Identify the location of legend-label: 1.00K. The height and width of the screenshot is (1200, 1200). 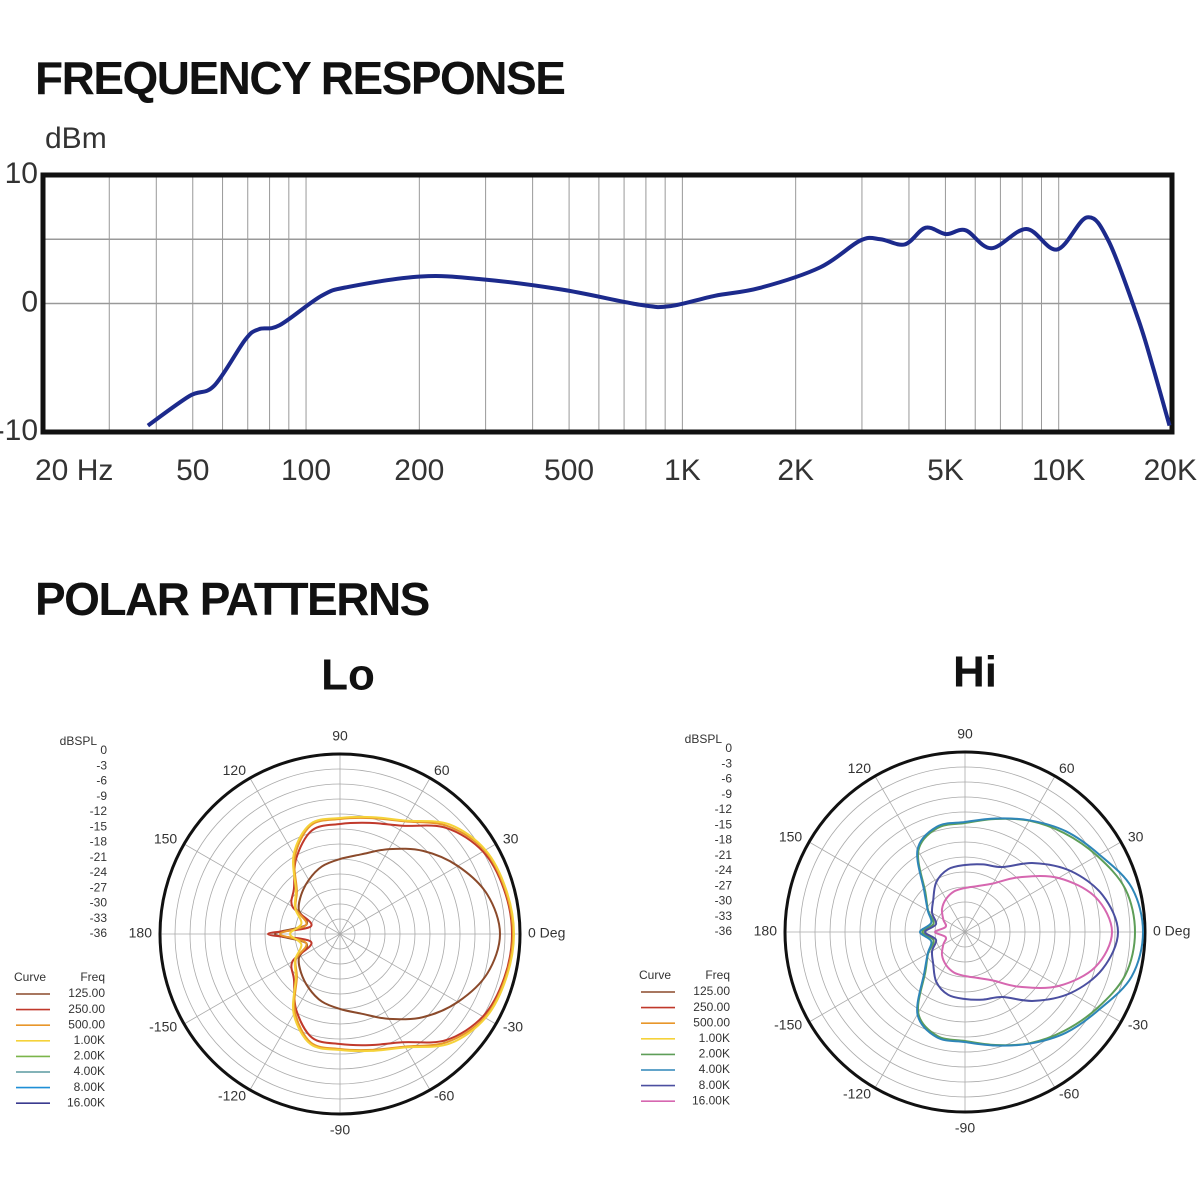
(89, 1040).